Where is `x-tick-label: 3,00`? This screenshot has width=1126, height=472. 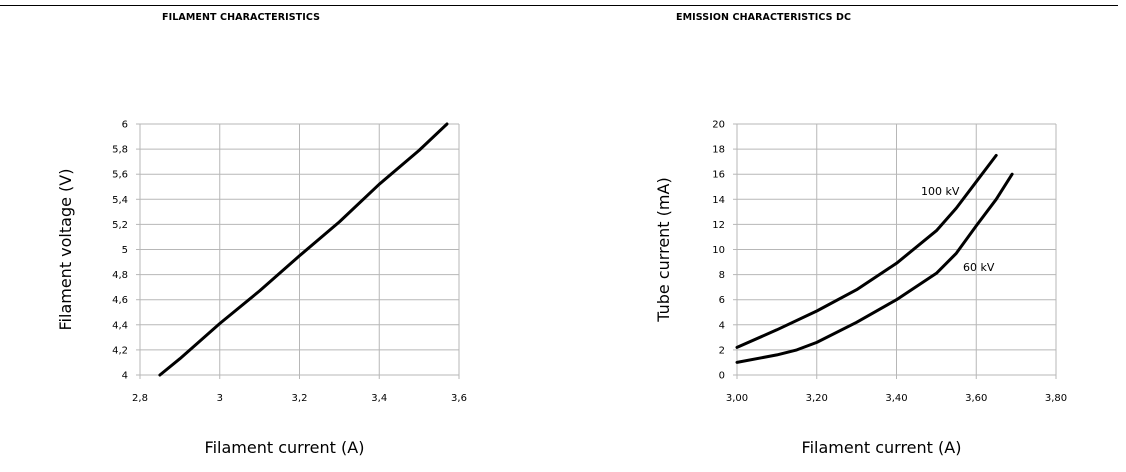
x-tick-label: 3,00 is located at coordinates (737, 398).